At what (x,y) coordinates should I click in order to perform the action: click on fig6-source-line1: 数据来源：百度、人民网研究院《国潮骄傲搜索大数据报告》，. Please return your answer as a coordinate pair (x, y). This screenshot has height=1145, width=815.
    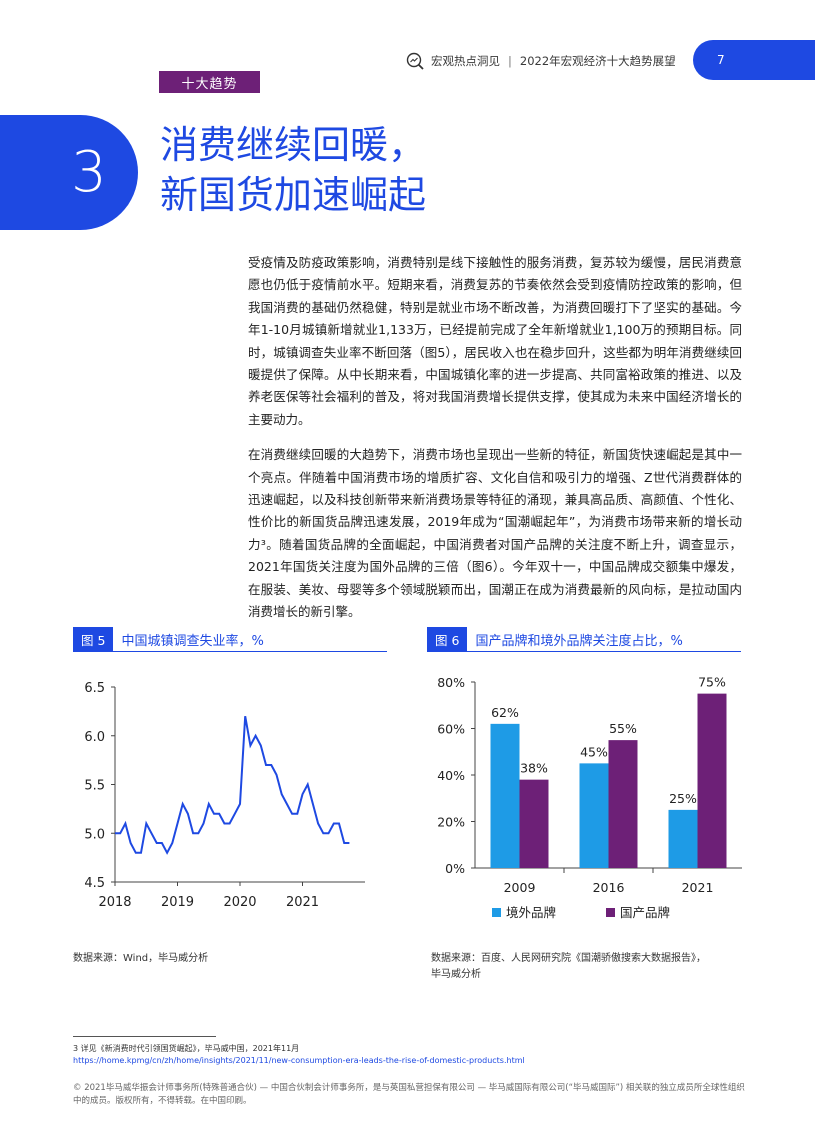
    Looking at the image, I should click on (568, 958).